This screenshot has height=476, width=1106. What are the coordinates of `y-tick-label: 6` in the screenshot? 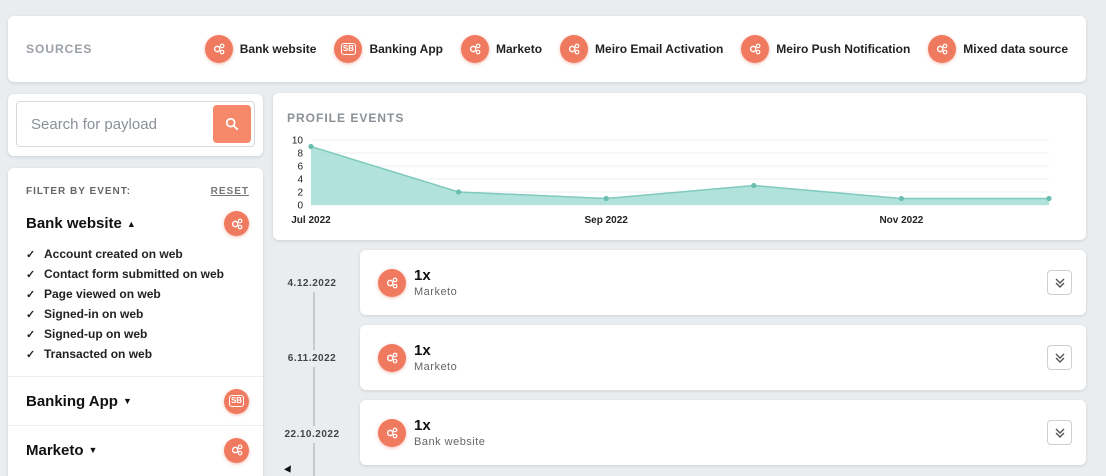 It's located at (300, 167).